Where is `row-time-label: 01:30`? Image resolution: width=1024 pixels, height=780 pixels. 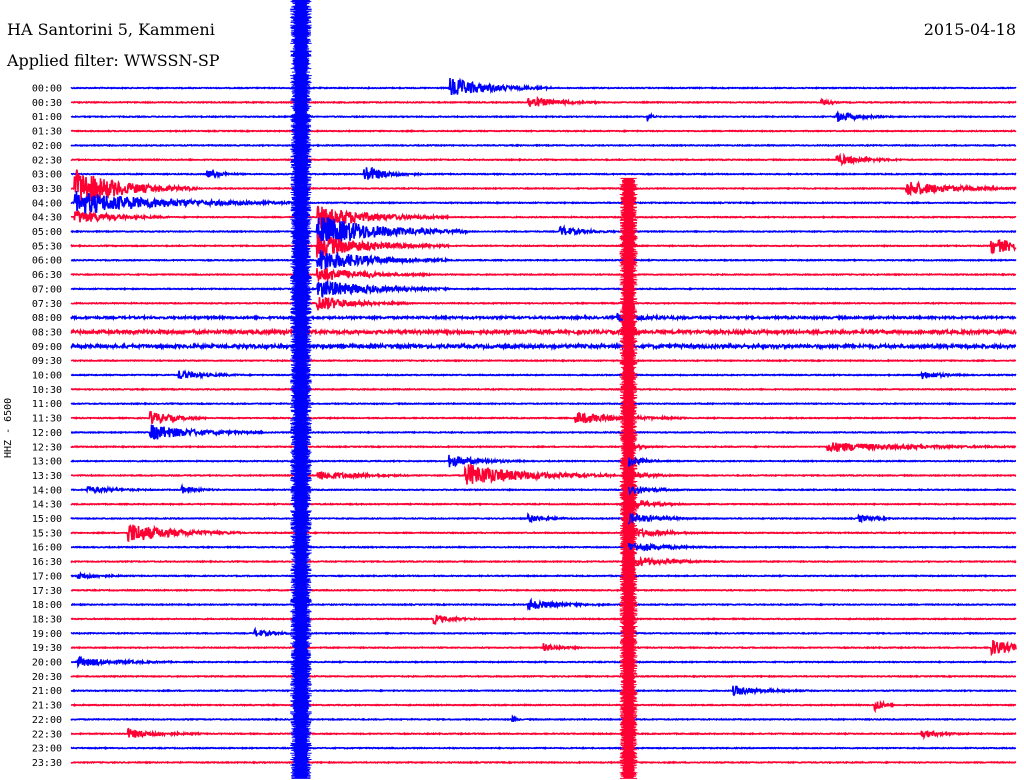 row-time-label: 01:30 is located at coordinates (47, 132).